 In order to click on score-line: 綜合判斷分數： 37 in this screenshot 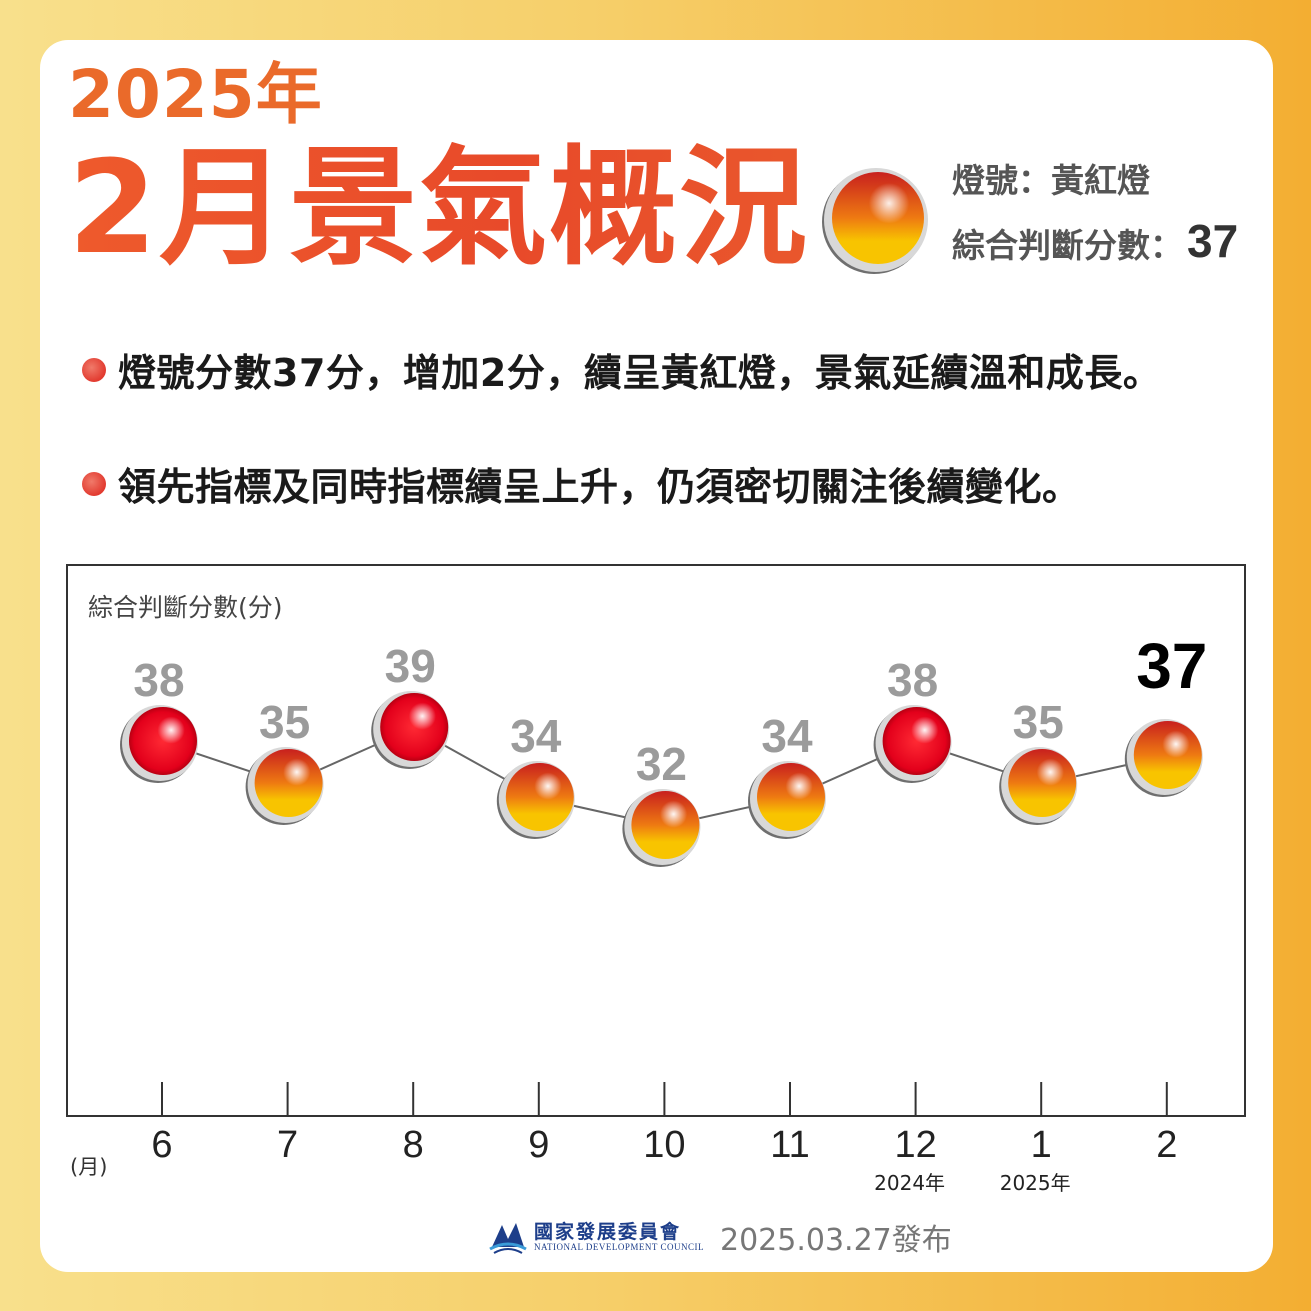, I will do `click(1095, 241)`.